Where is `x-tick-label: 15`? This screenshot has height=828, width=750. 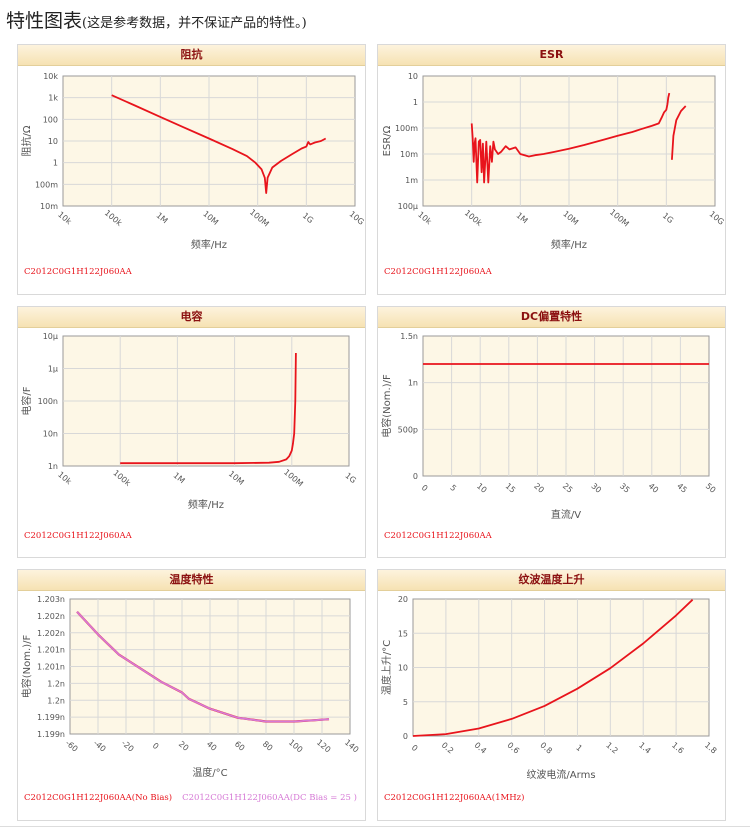 x-tick-label: 15 is located at coordinates (511, 487).